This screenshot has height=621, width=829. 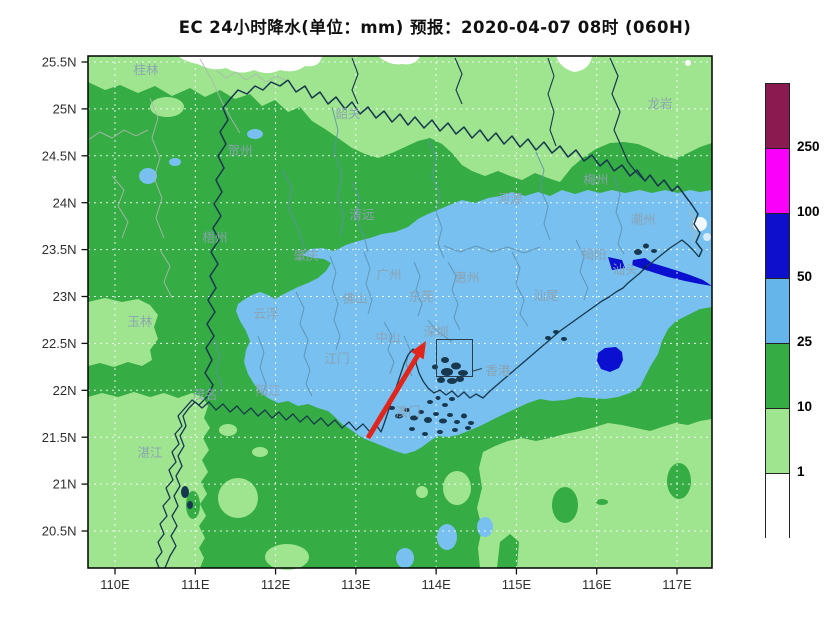 I want to click on x-tick-label: 117E, so click(x=677, y=584).